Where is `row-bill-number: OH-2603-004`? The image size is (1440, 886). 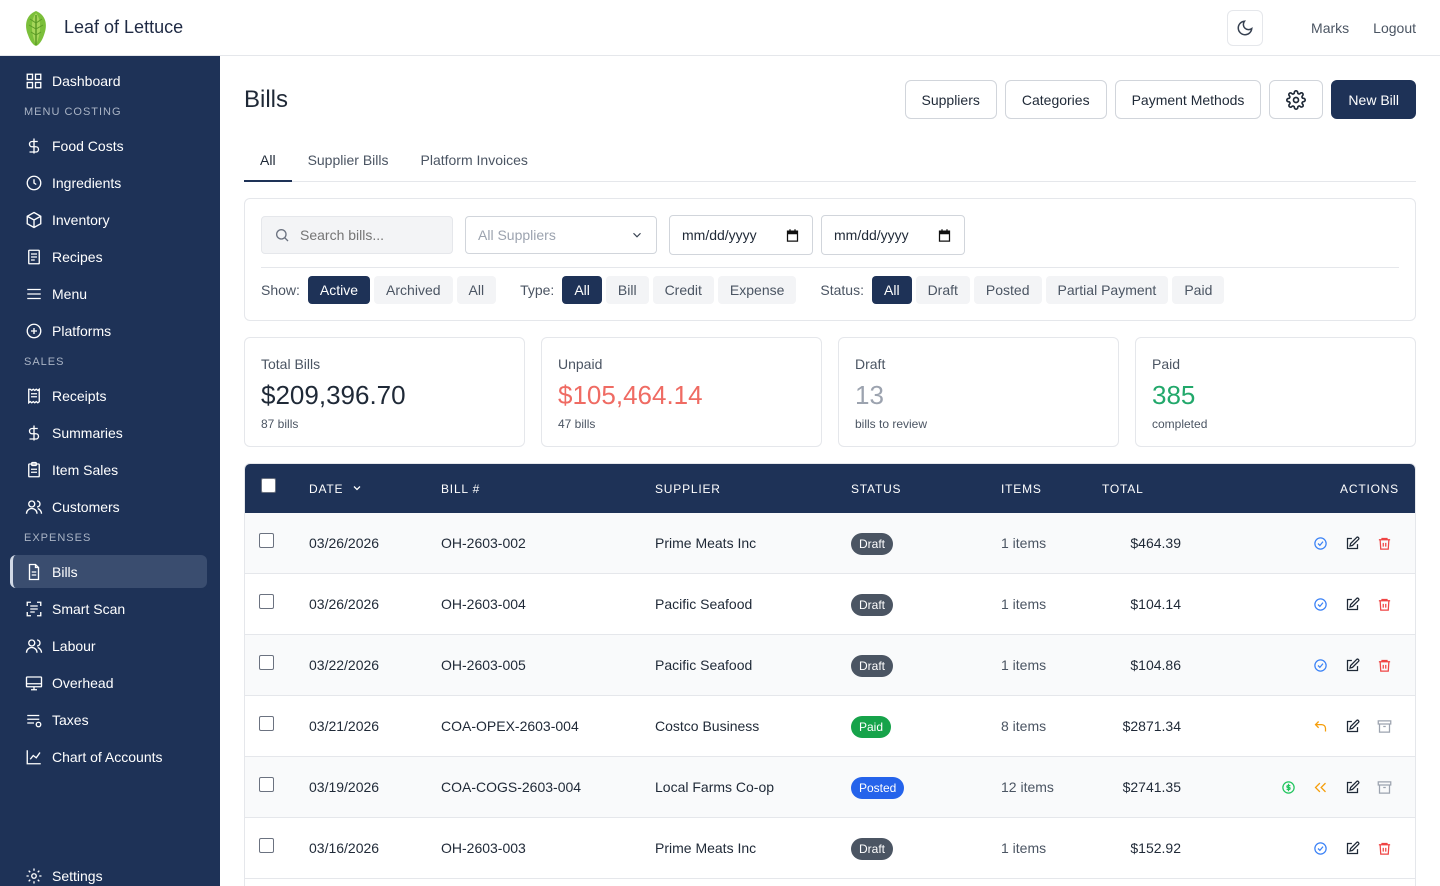 row-bill-number: OH-2603-004 is located at coordinates (483, 604).